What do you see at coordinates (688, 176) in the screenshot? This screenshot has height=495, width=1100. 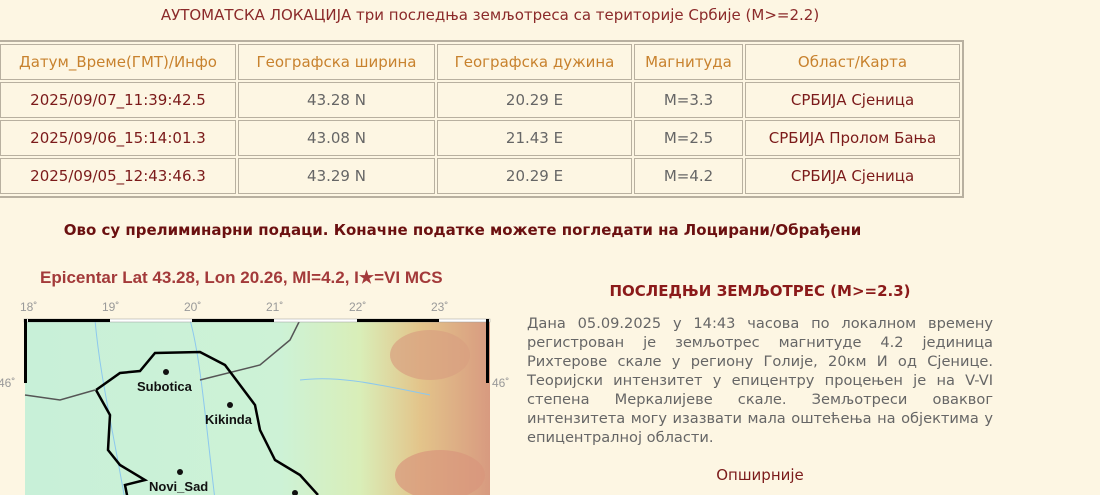 I see `cell-magnitude: M=4.2` at bounding box center [688, 176].